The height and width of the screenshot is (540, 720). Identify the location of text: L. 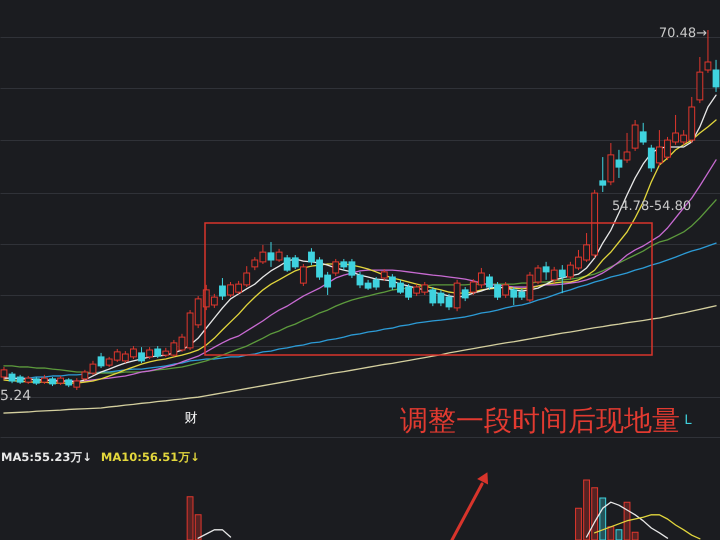
(688, 420).